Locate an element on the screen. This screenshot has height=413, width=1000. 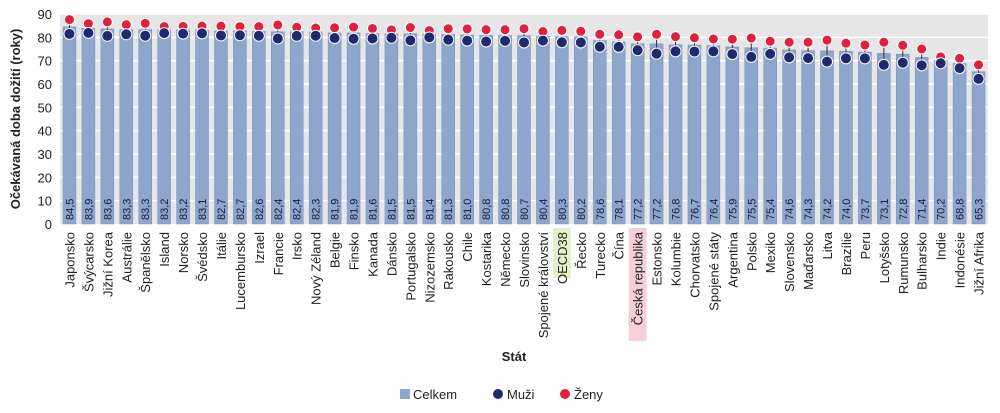
bar-value-label: 82,3 is located at coordinates (317, 209).